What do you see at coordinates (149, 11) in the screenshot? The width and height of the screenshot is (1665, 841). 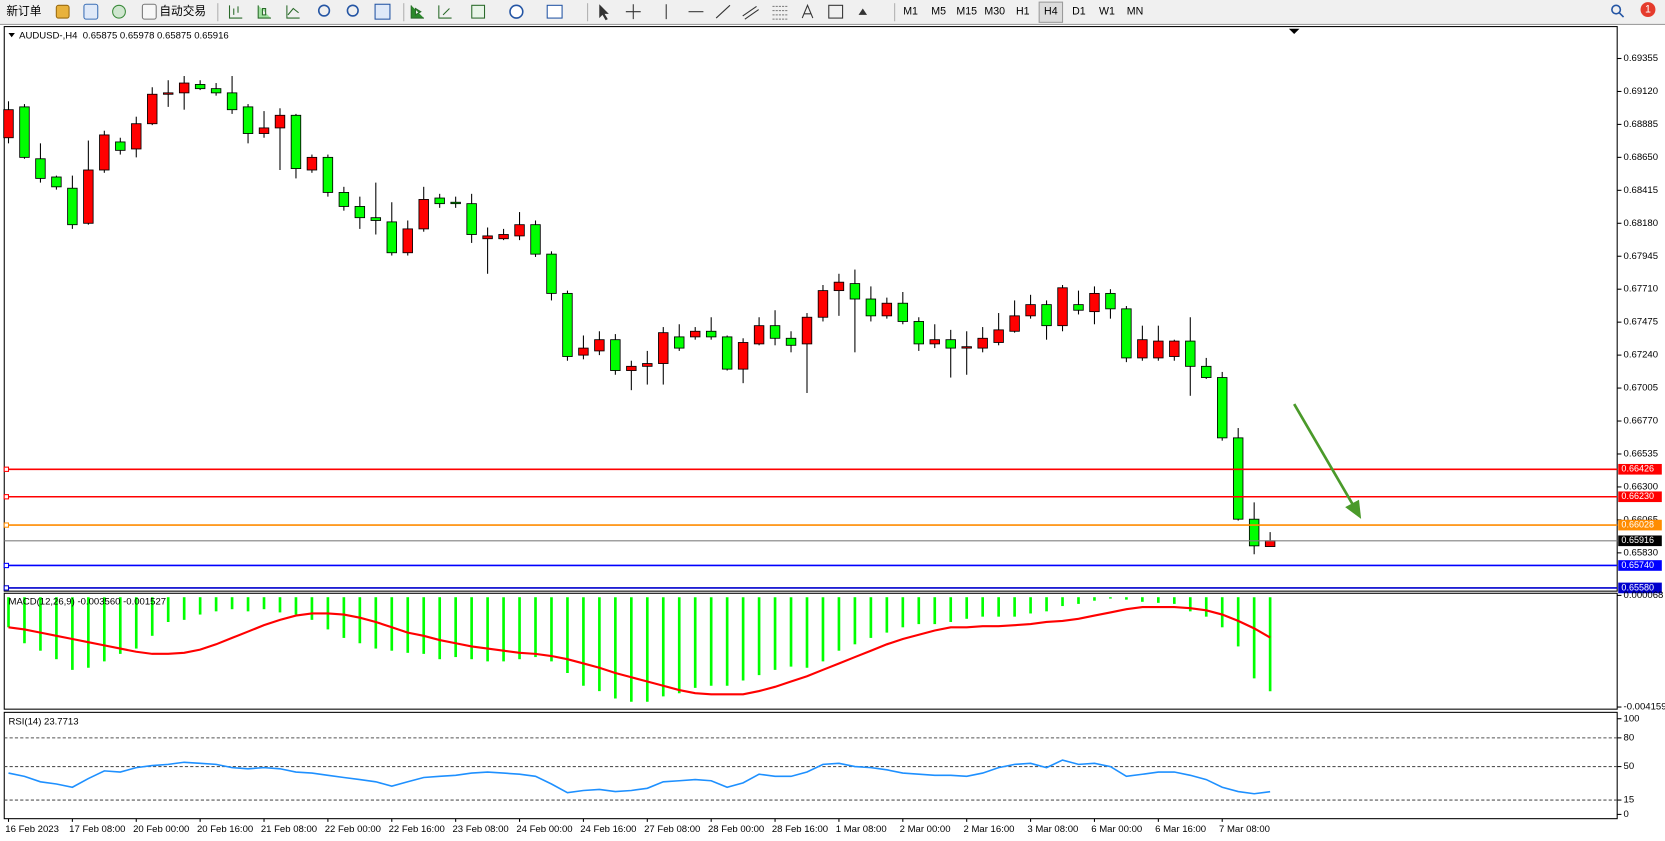 I see `auto-trading-icon` at bounding box center [149, 11].